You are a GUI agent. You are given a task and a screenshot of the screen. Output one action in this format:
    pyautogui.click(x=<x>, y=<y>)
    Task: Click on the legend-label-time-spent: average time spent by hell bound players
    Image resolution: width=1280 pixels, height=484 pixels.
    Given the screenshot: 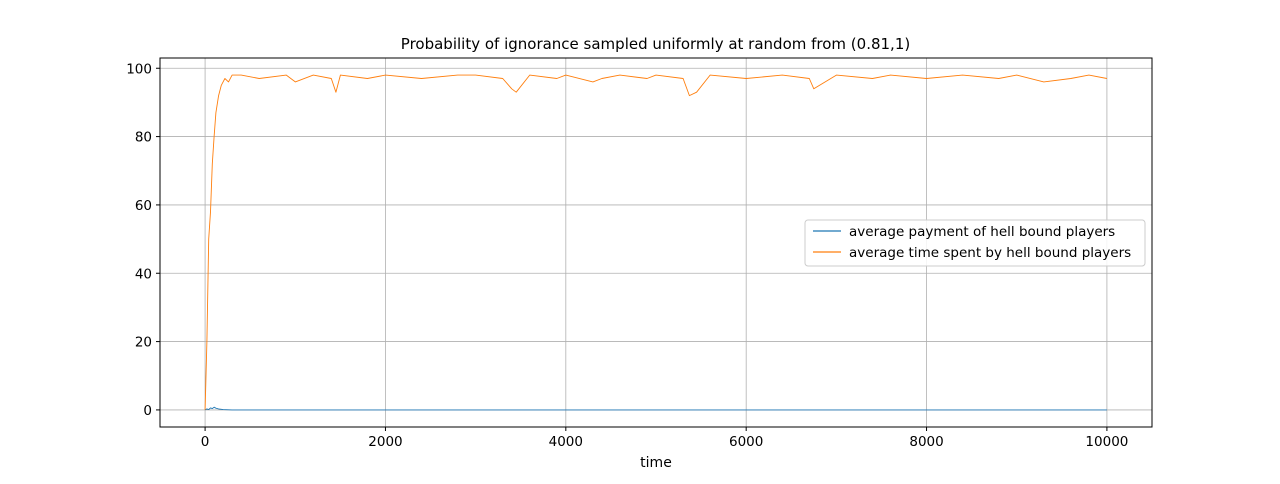 What is the action you would take?
    pyautogui.click(x=990, y=253)
    